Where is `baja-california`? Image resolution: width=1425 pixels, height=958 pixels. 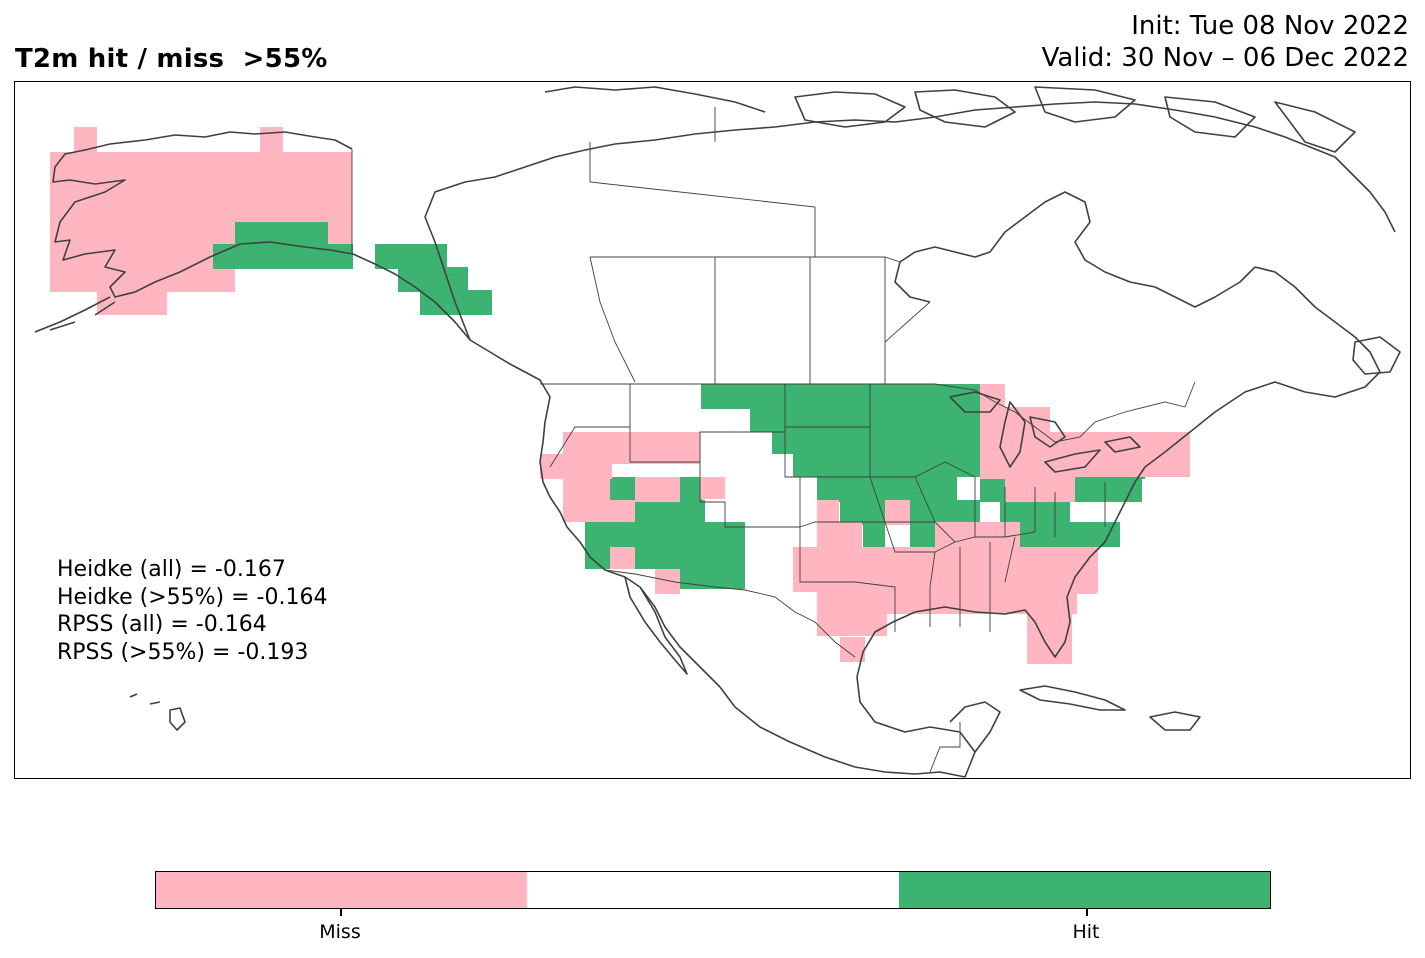
baja-california is located at coordinates (656, 625).